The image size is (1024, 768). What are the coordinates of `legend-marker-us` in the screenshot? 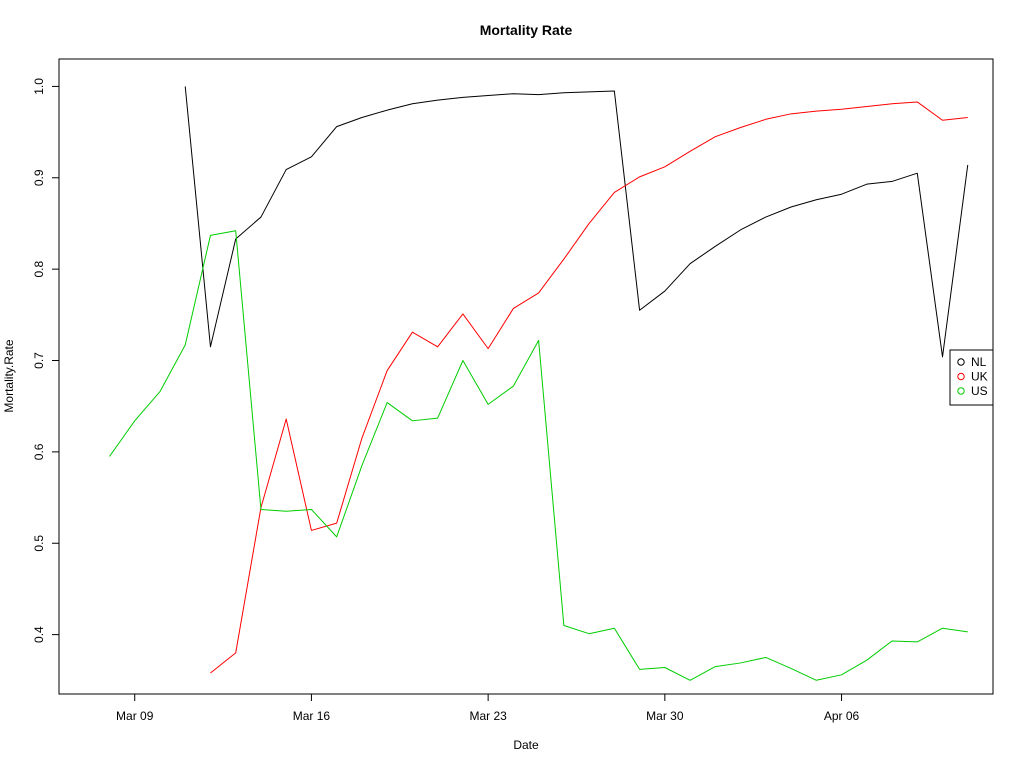 It's located at (961, 391).